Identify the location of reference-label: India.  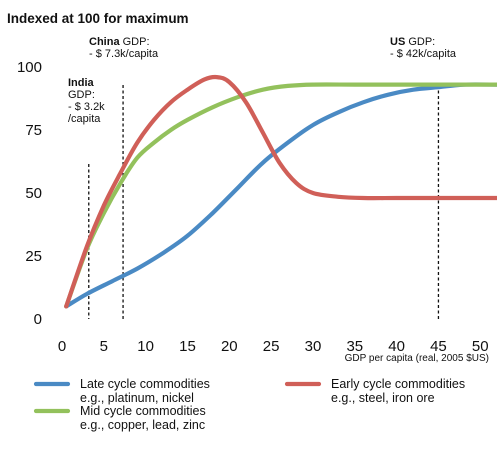
(81, 83).